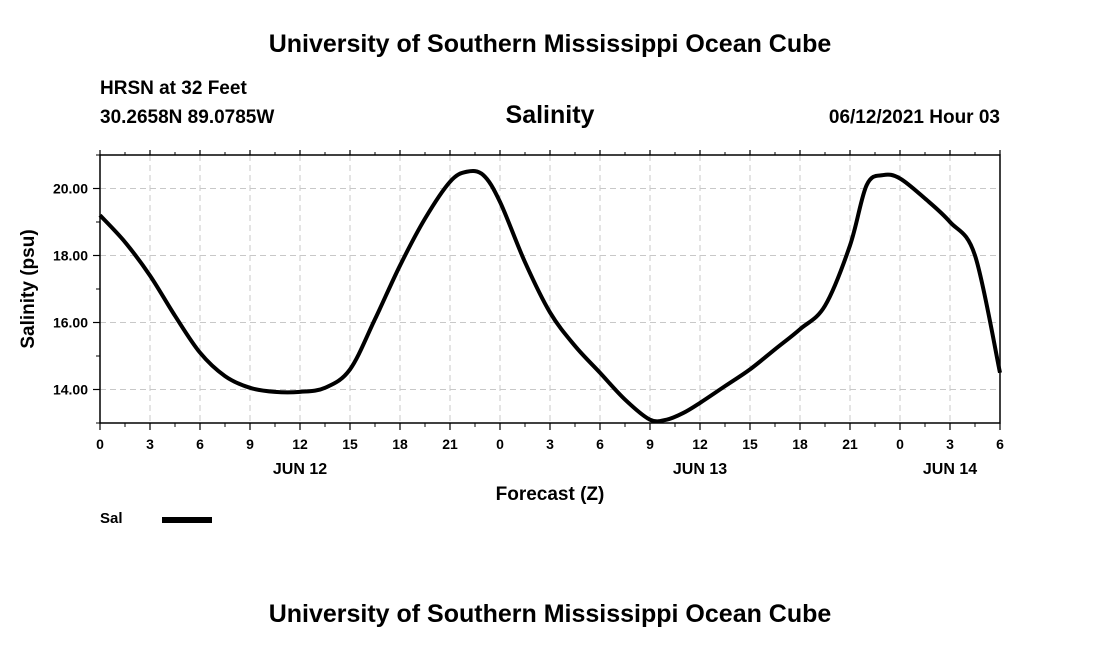 The width and height of the screenshot is (1100, 650). I want to click on station-name: HRSN at 32 Feet, so click(173, 88).